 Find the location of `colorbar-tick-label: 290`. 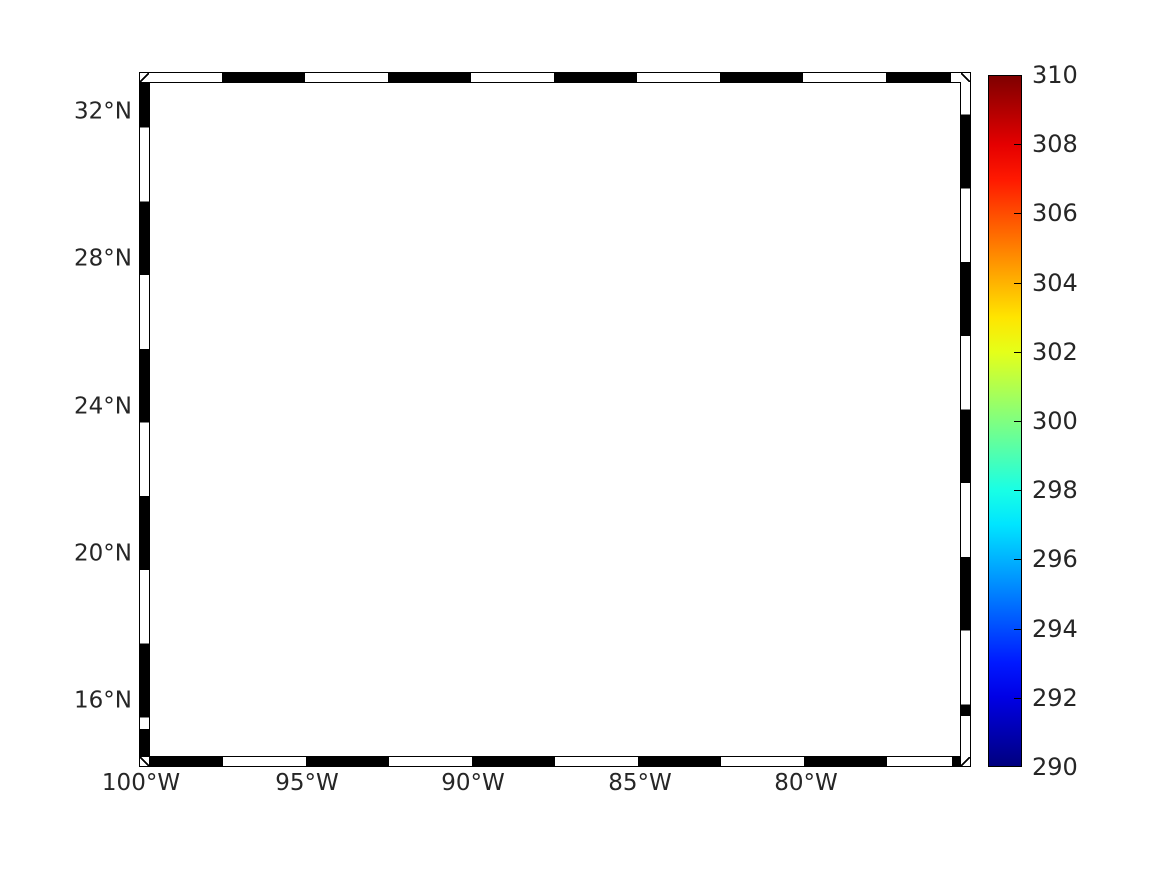

colorbar-tick-label: 290 is located at coordinates (1055, 767).